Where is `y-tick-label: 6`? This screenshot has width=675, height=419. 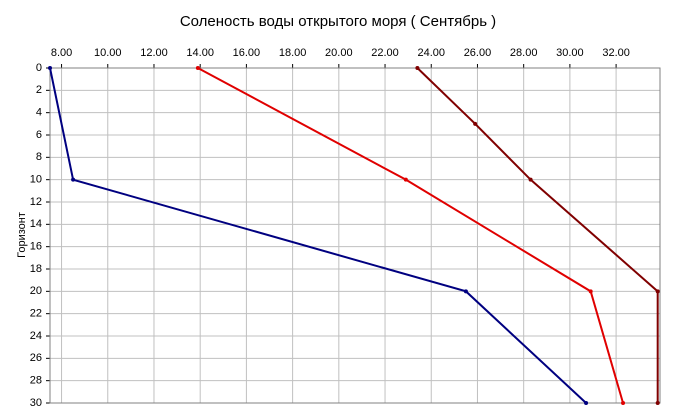 y-tick-label: 6 is located at coordinates (39, 135).